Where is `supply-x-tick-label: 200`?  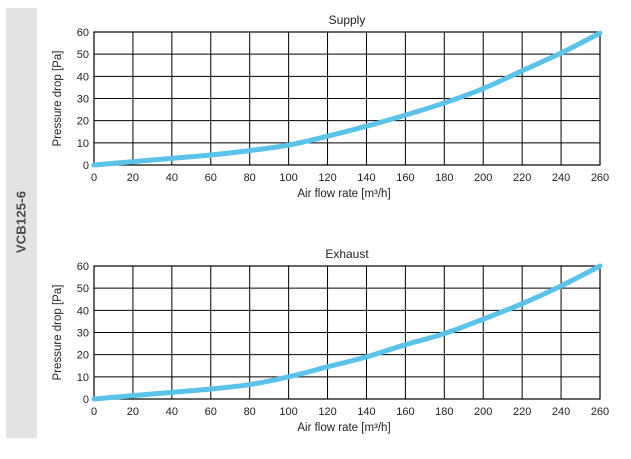 supply-x-tick-label: 200 is located at coordinates (483, 178).